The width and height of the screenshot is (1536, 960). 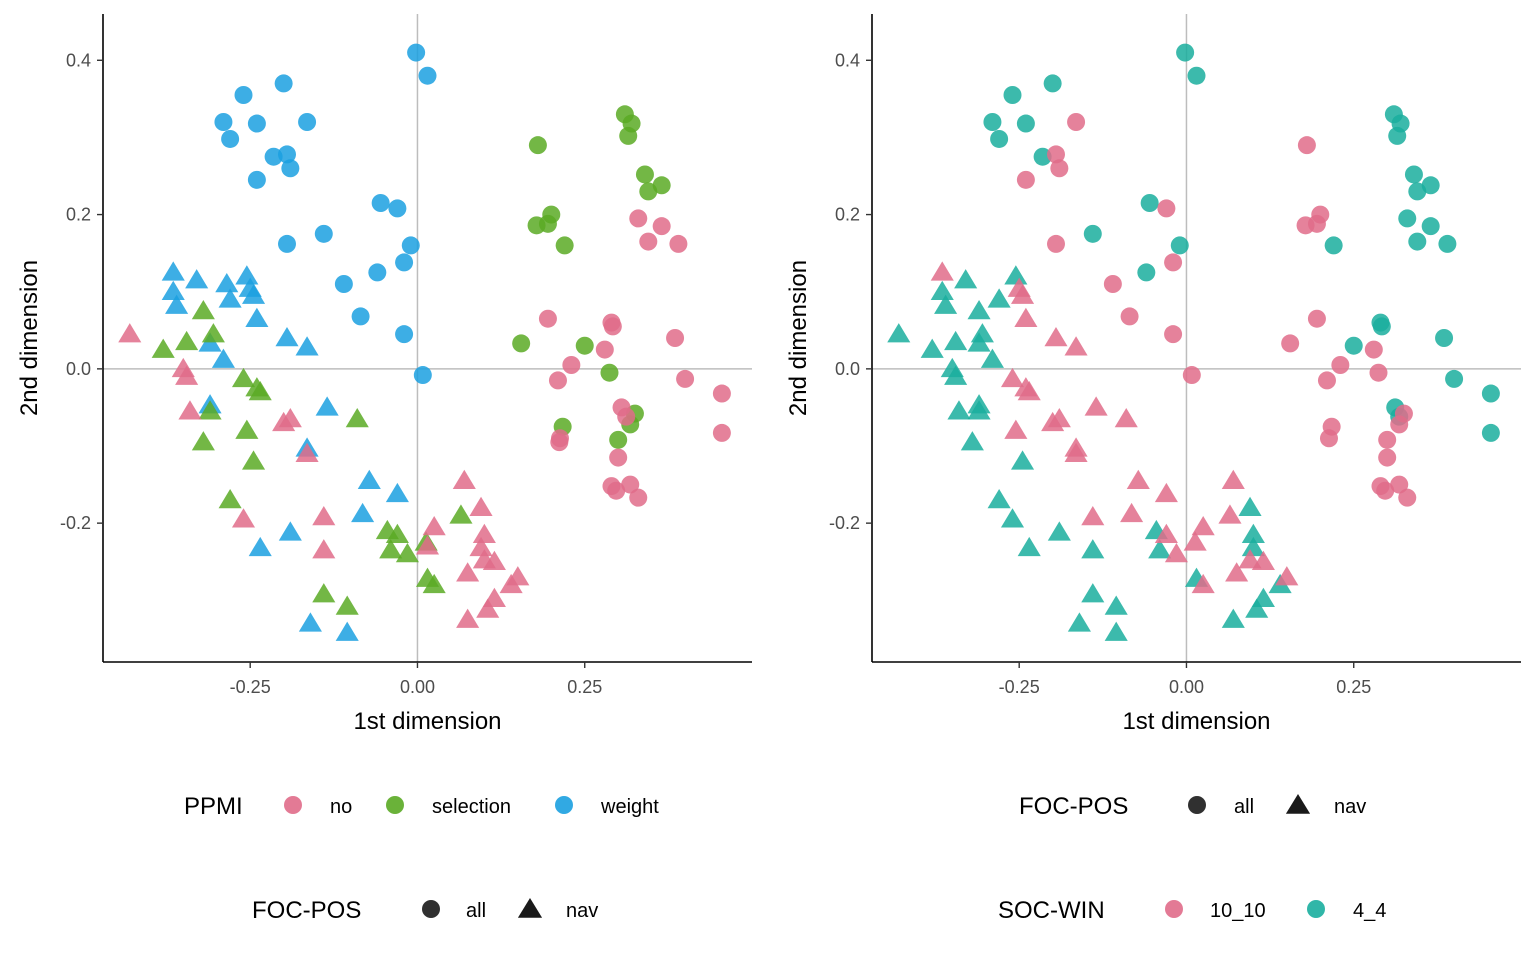 What do you see at coordinates (250, 687) in the screenshot?
I see `x-tick-label: -0.25` at bounding box center [250, 687].